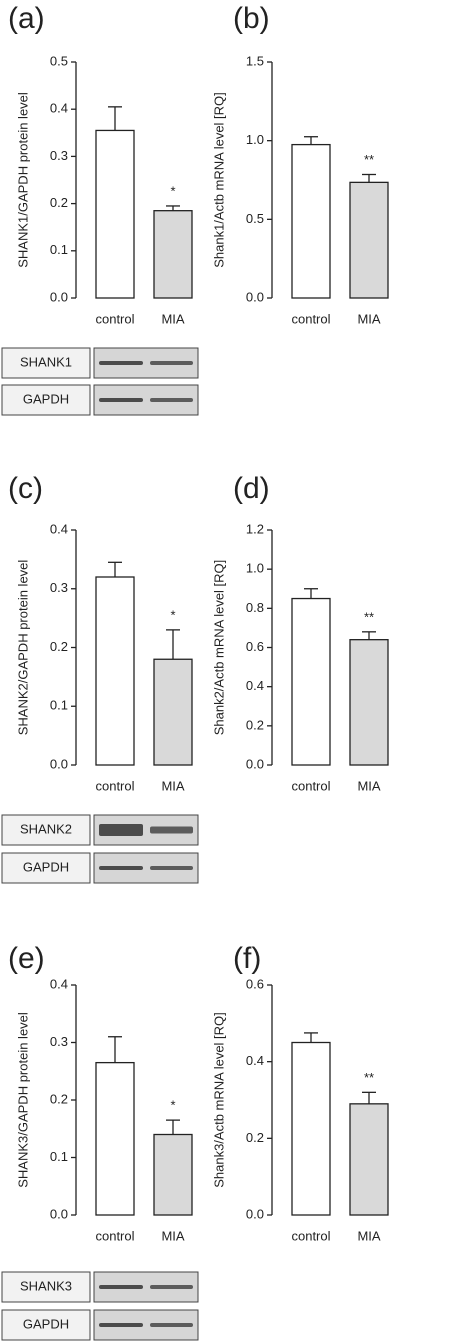 This screenshot has width=474, height=1341. I want to click on y-axis-label: Shank2/Actb mRNA level [RQ], so click(218, 648).